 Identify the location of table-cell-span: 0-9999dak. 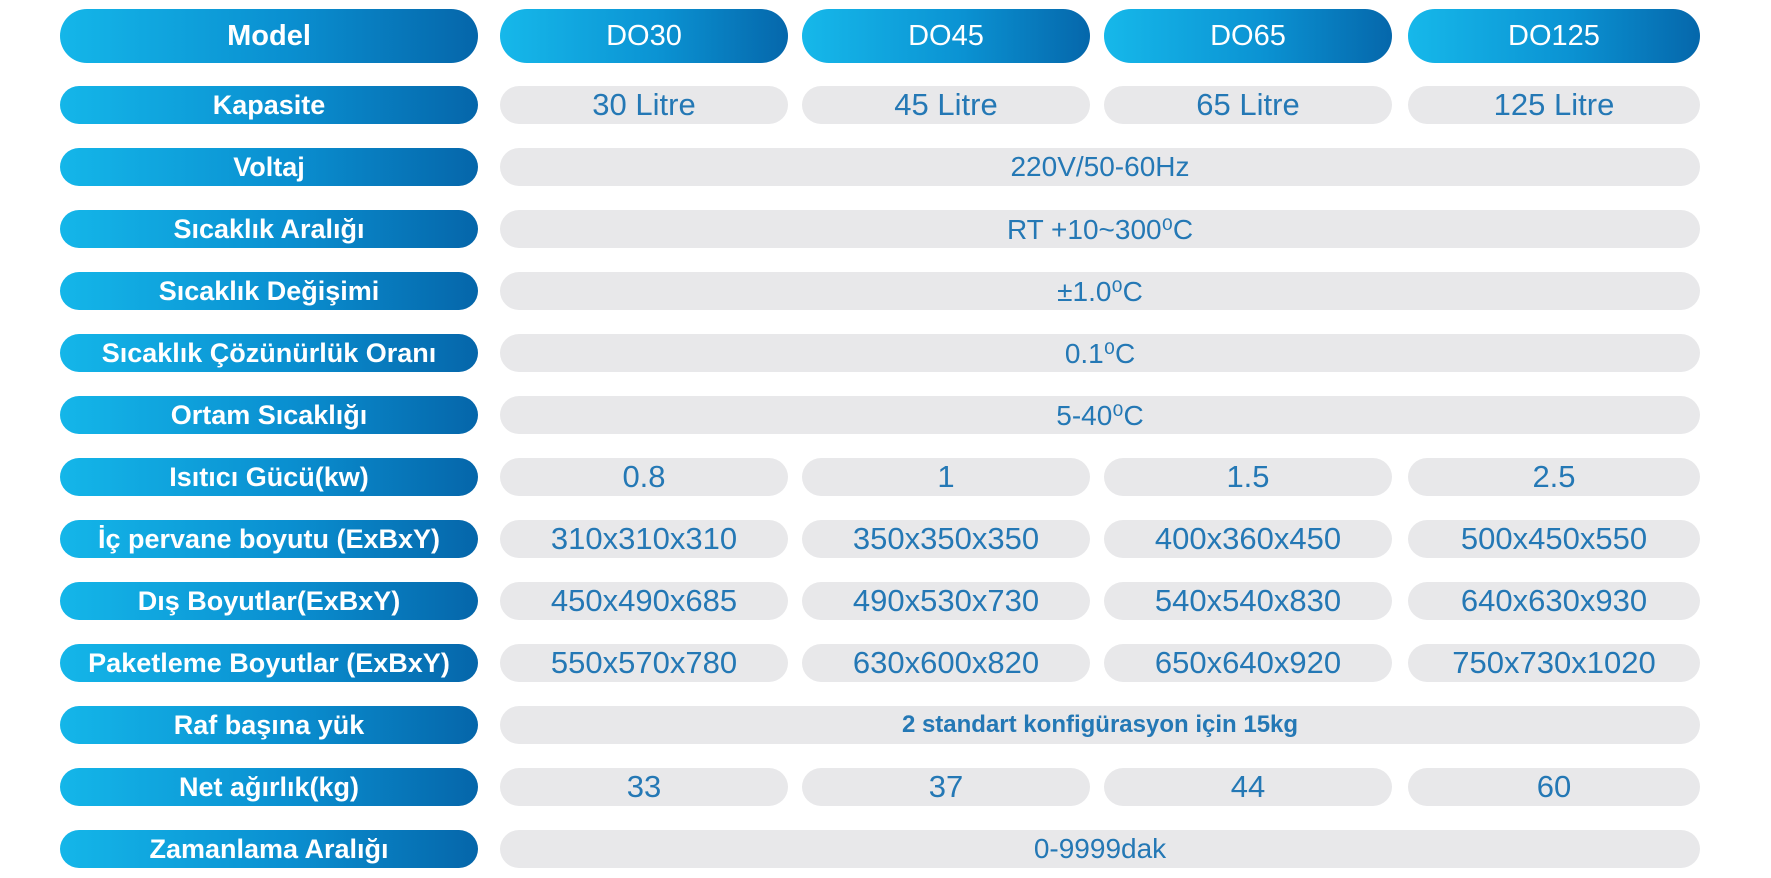
(1100, 849).